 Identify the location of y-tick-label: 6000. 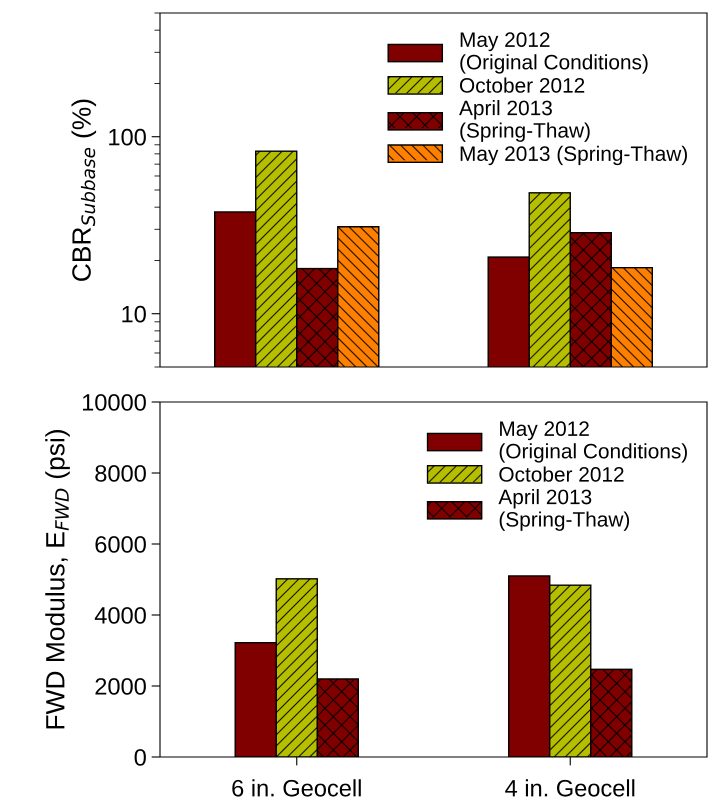
(120, 544).